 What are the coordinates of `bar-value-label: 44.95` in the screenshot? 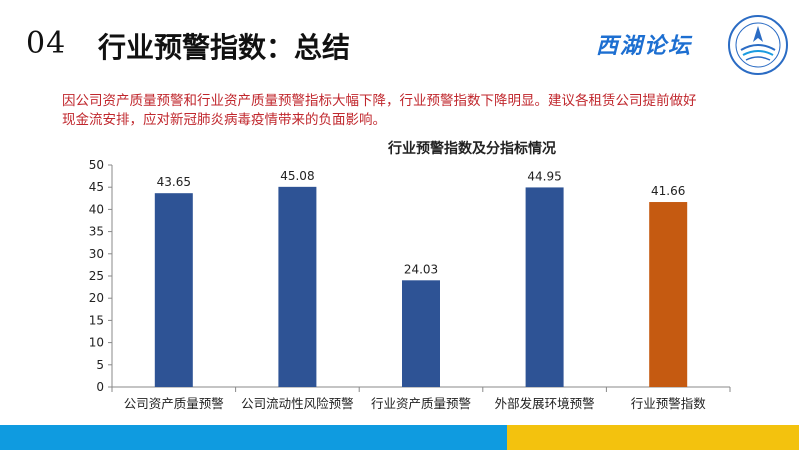 It's located at (544, 176).